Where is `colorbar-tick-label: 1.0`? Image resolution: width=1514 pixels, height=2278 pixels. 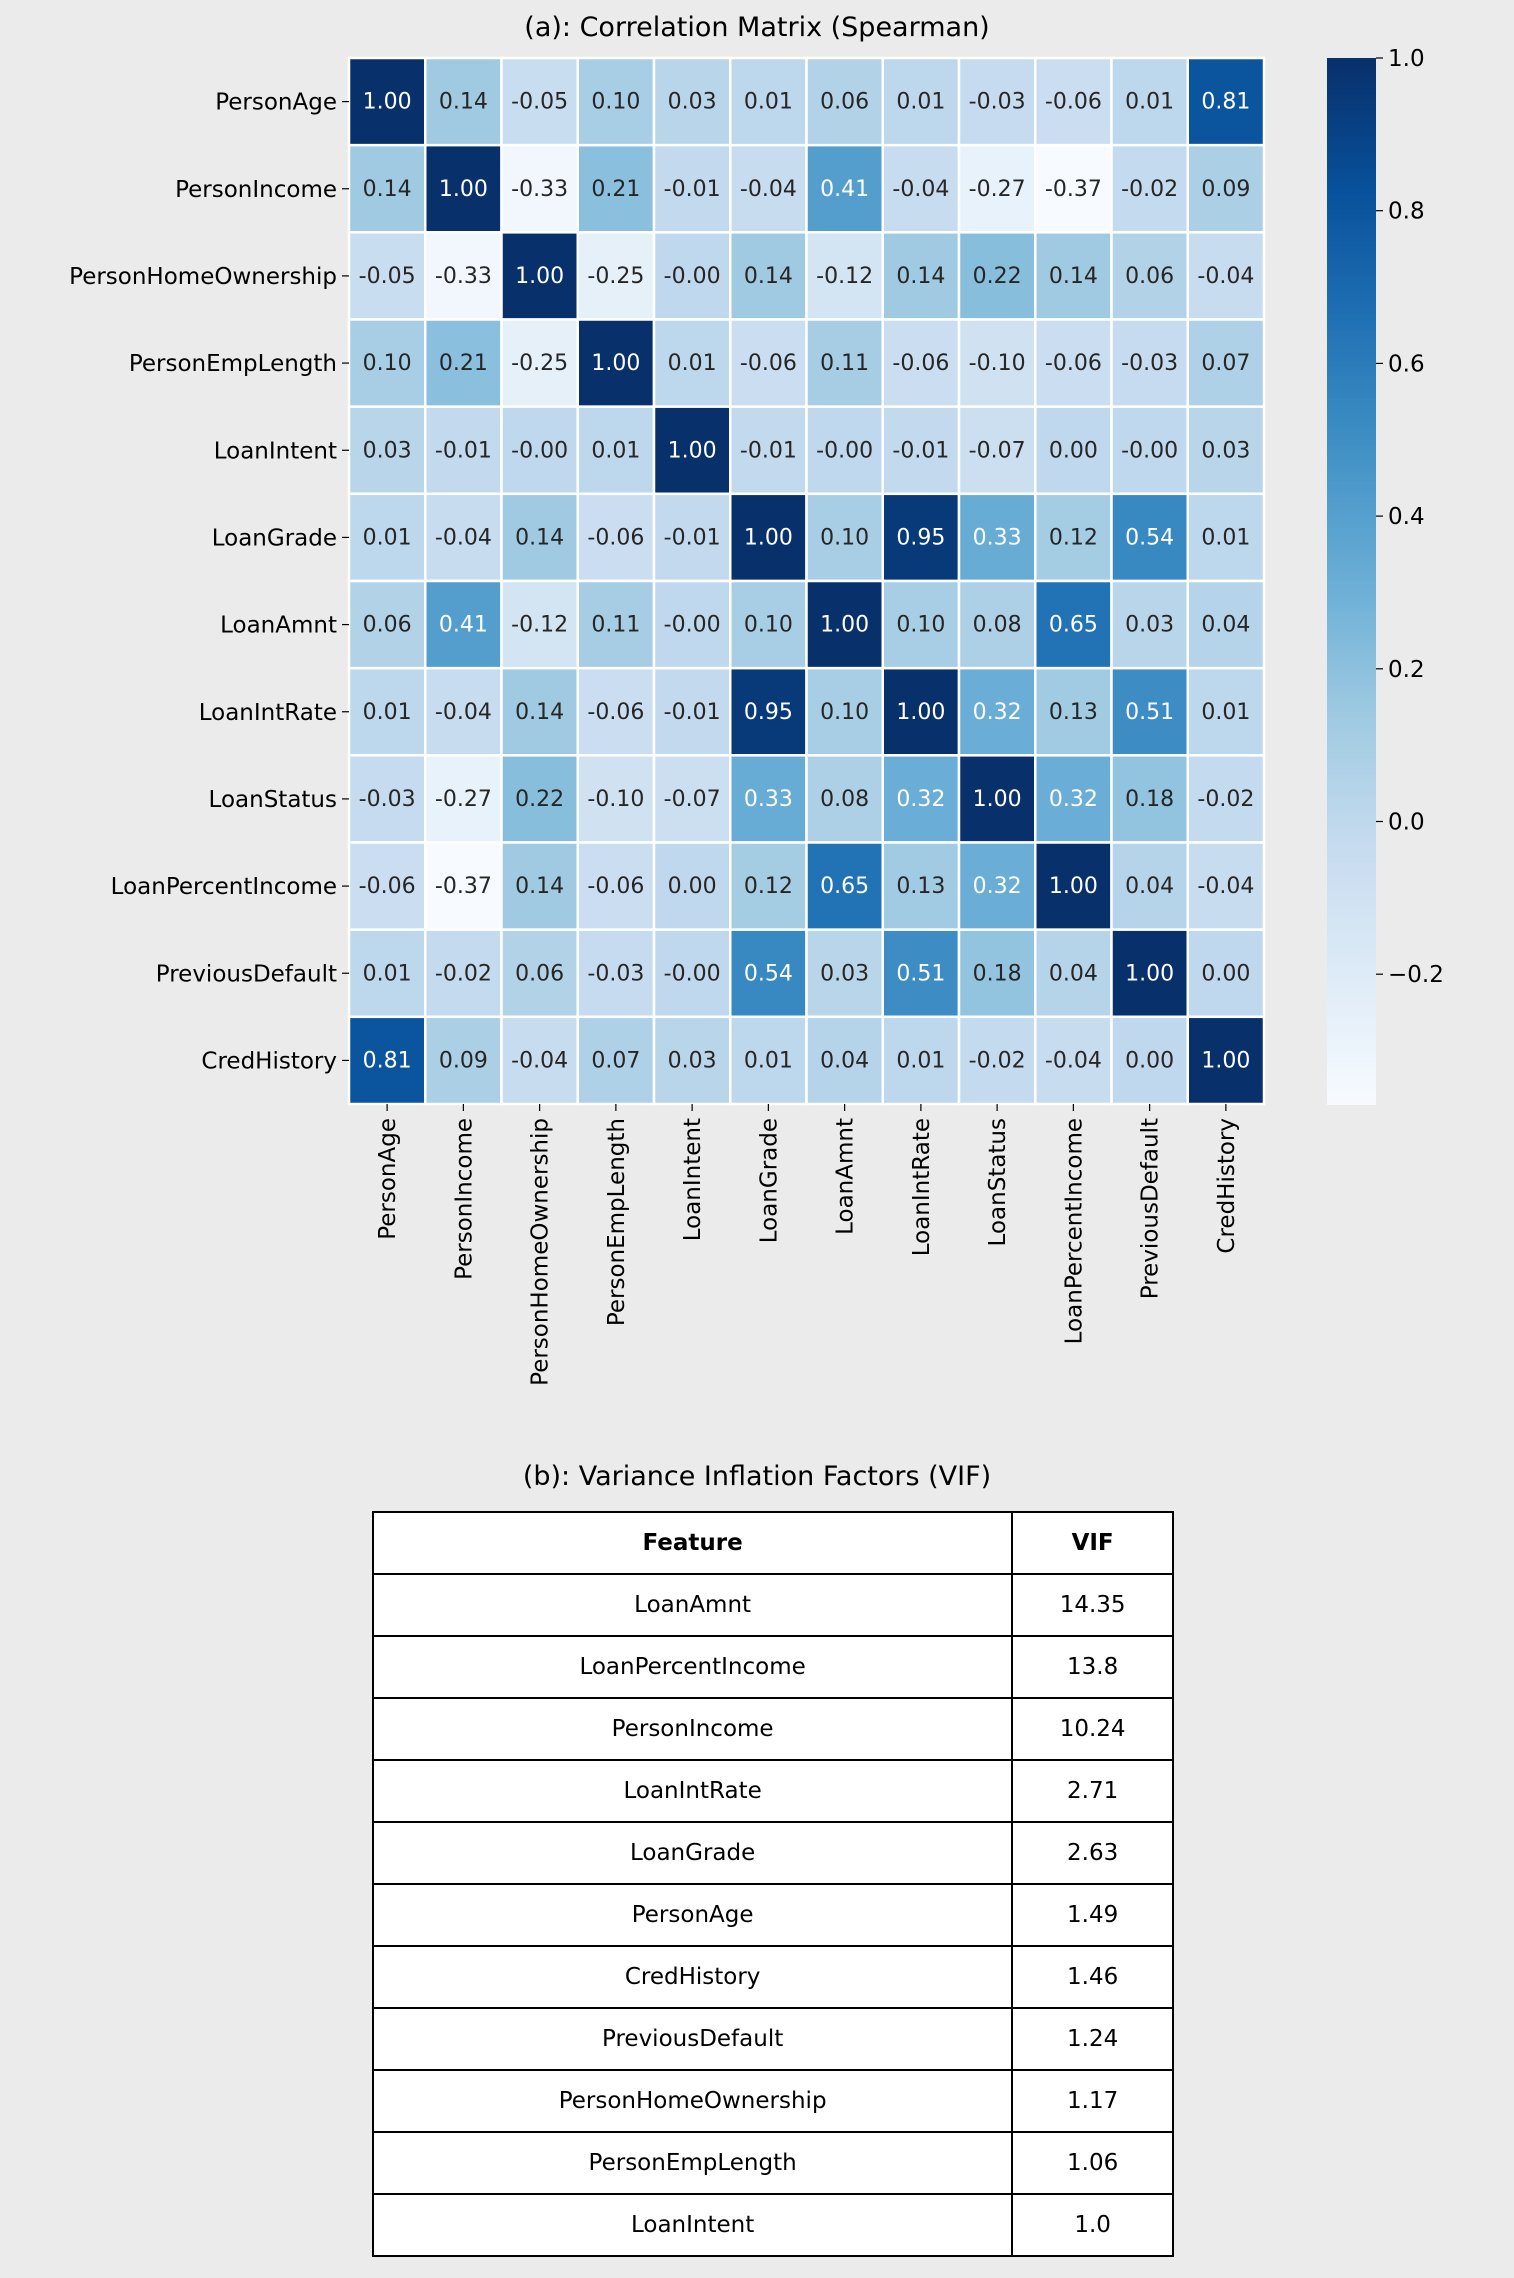
colorbar-tick-label: 1.0 is located at coordinates (1406, 59).